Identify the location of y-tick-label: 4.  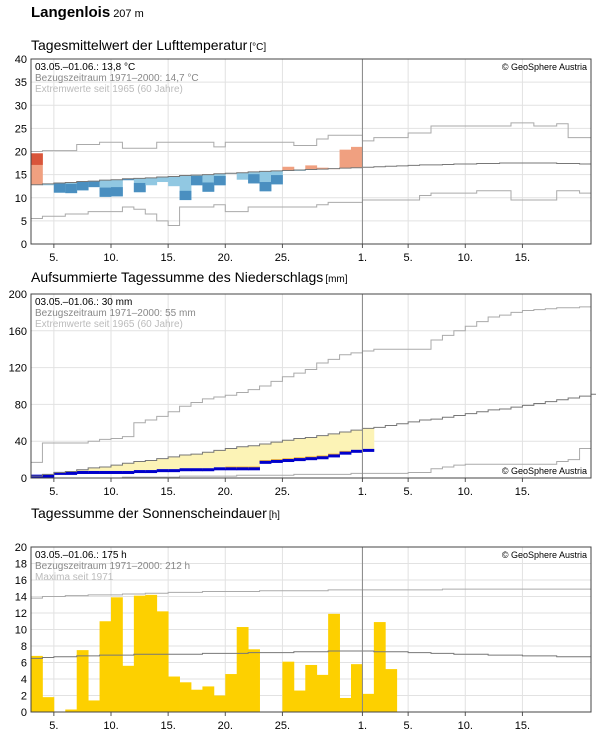
(24, 680).